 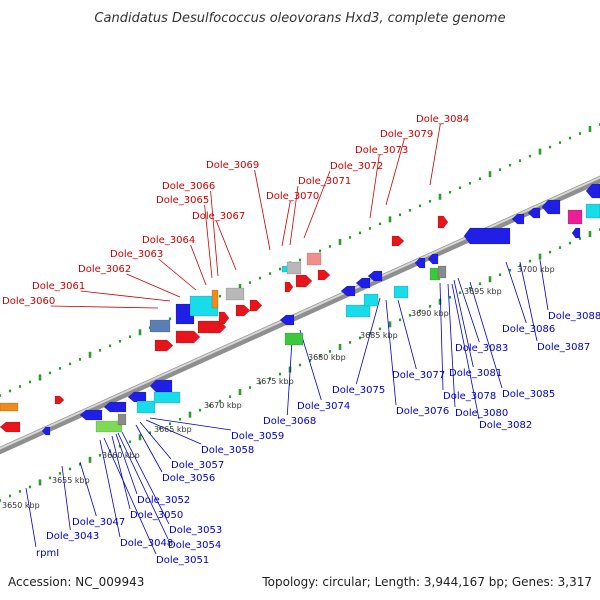 I want to click on gene-label: Dole_3068, so click(x=289, y=421).